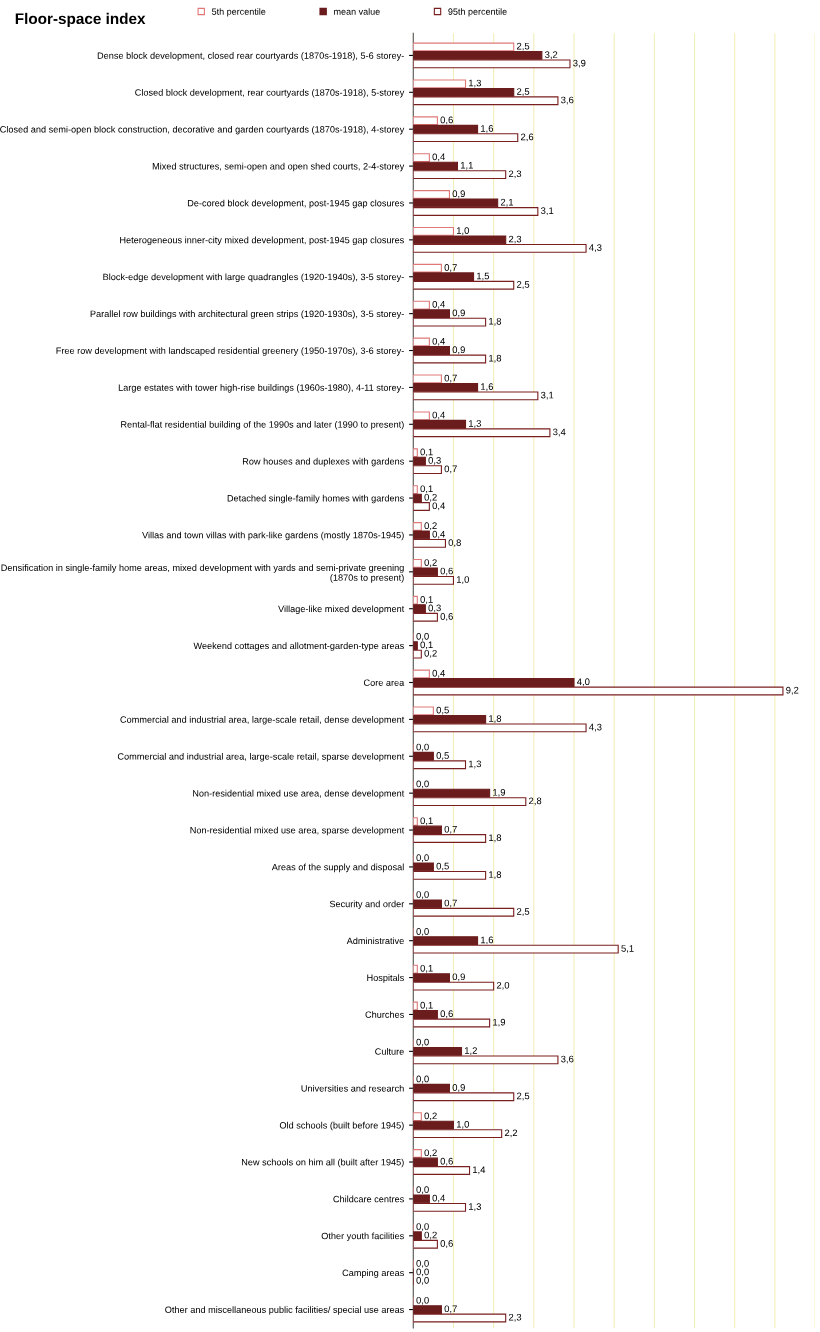 The height and width of the screenshot is (1332, 820). I want to click on y-tick-label: Free row development with landscaped residential greenery (1950-1970s), 3-6 storey-, so click(230, 351).